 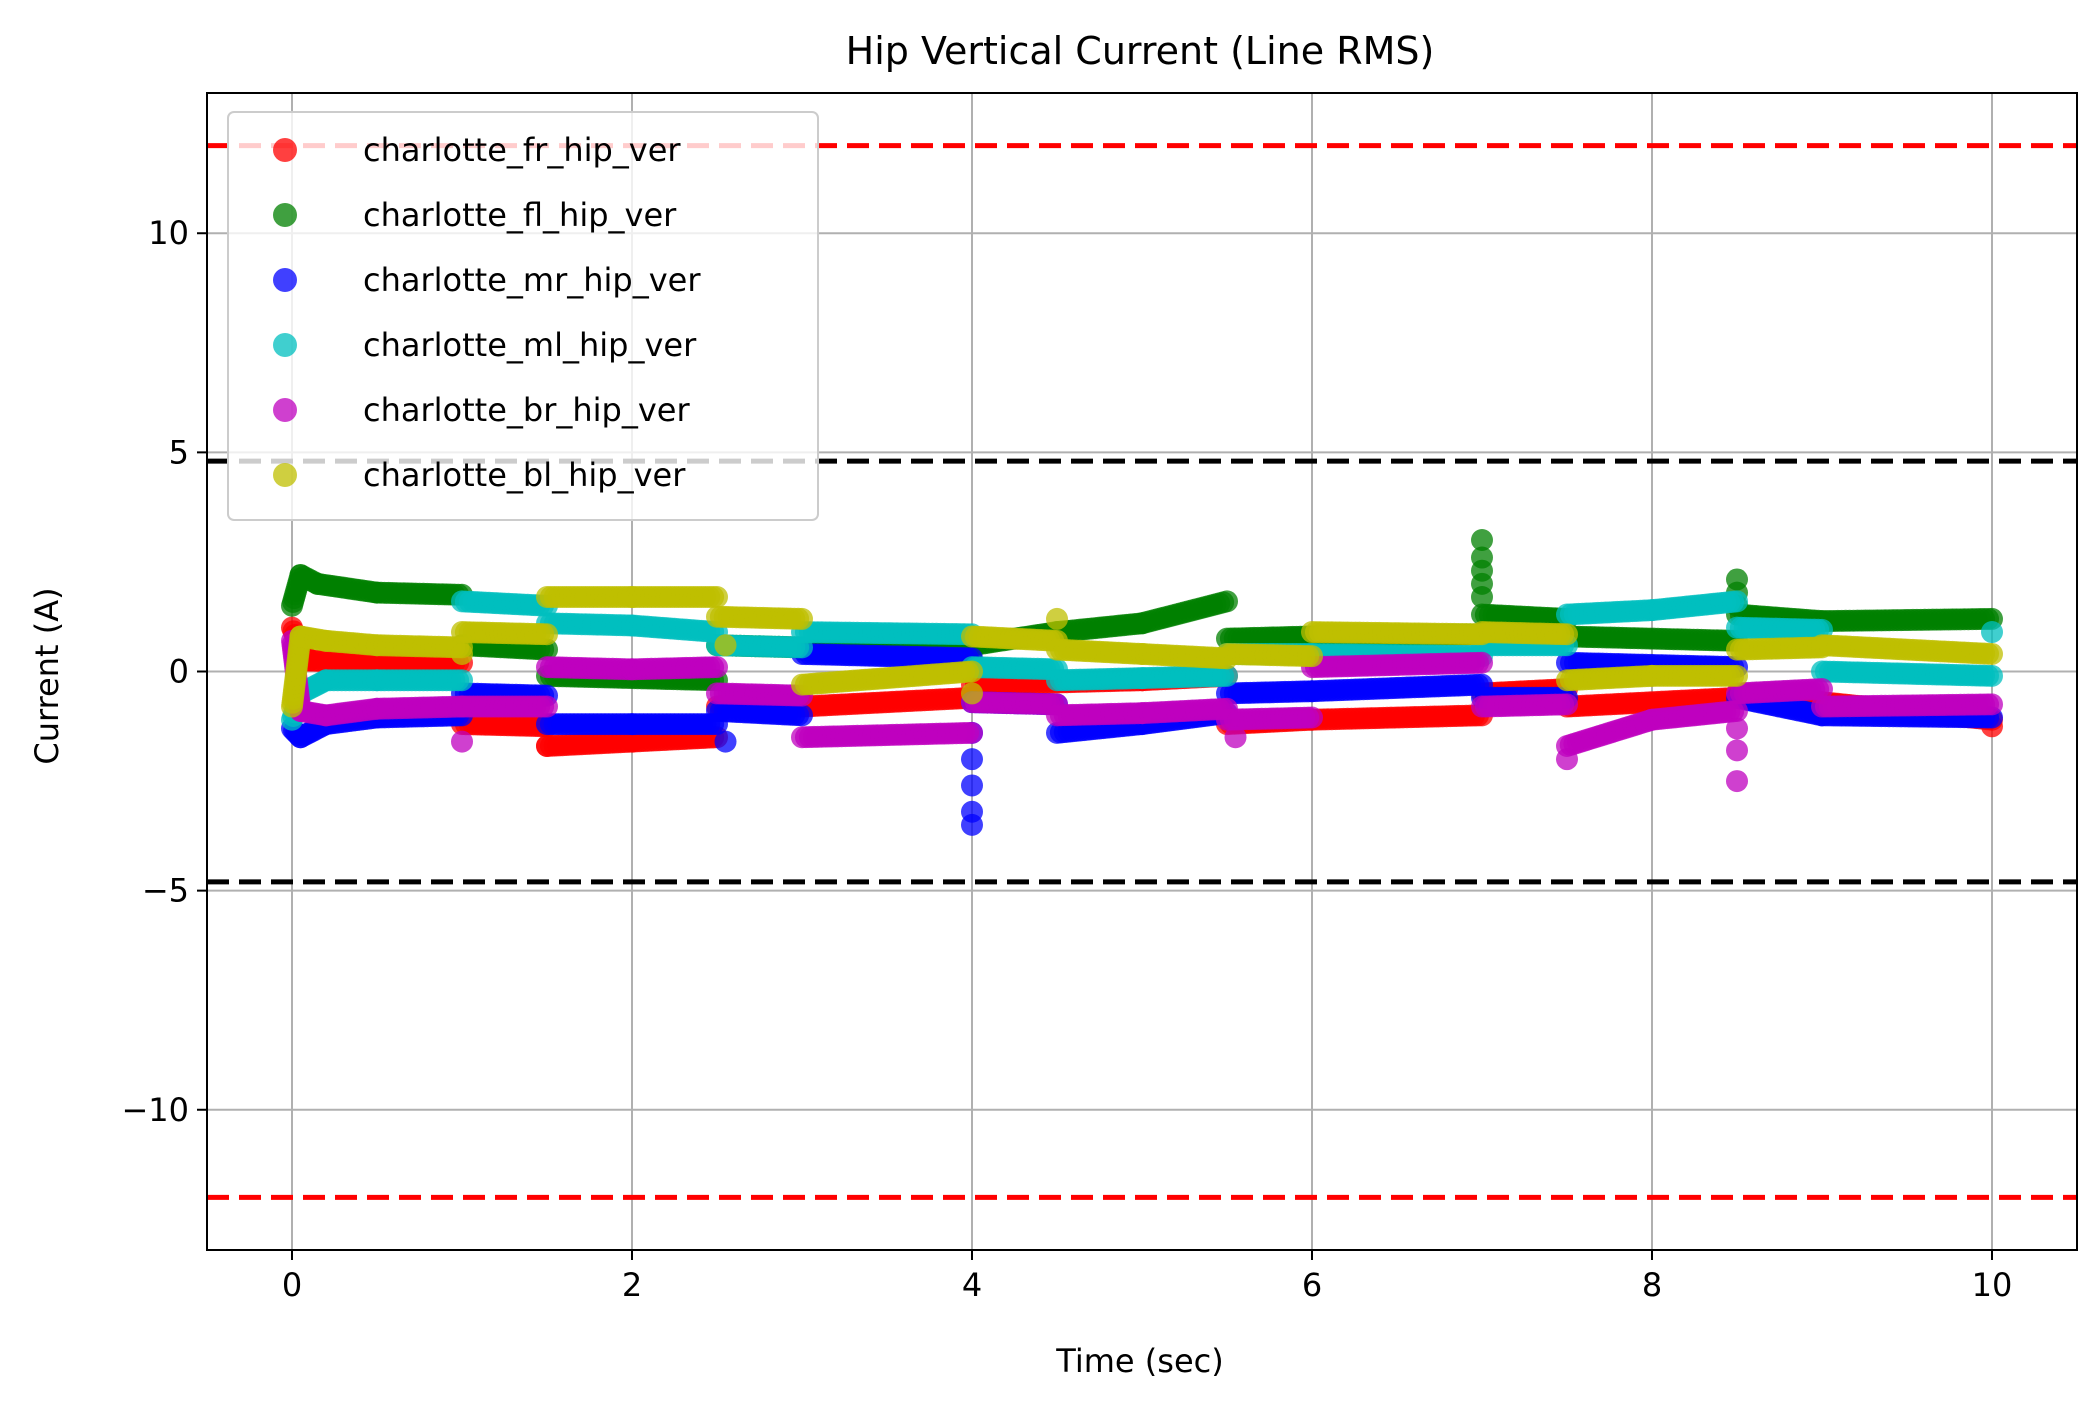 I want to click on x-tick-label: 0, so click(x=292, y=1285).